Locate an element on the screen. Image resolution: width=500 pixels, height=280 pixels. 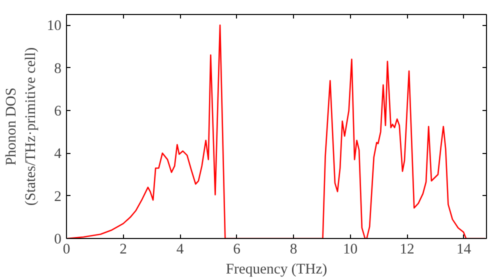
y-tick-label: 10 is located at coordinates (54, 26).